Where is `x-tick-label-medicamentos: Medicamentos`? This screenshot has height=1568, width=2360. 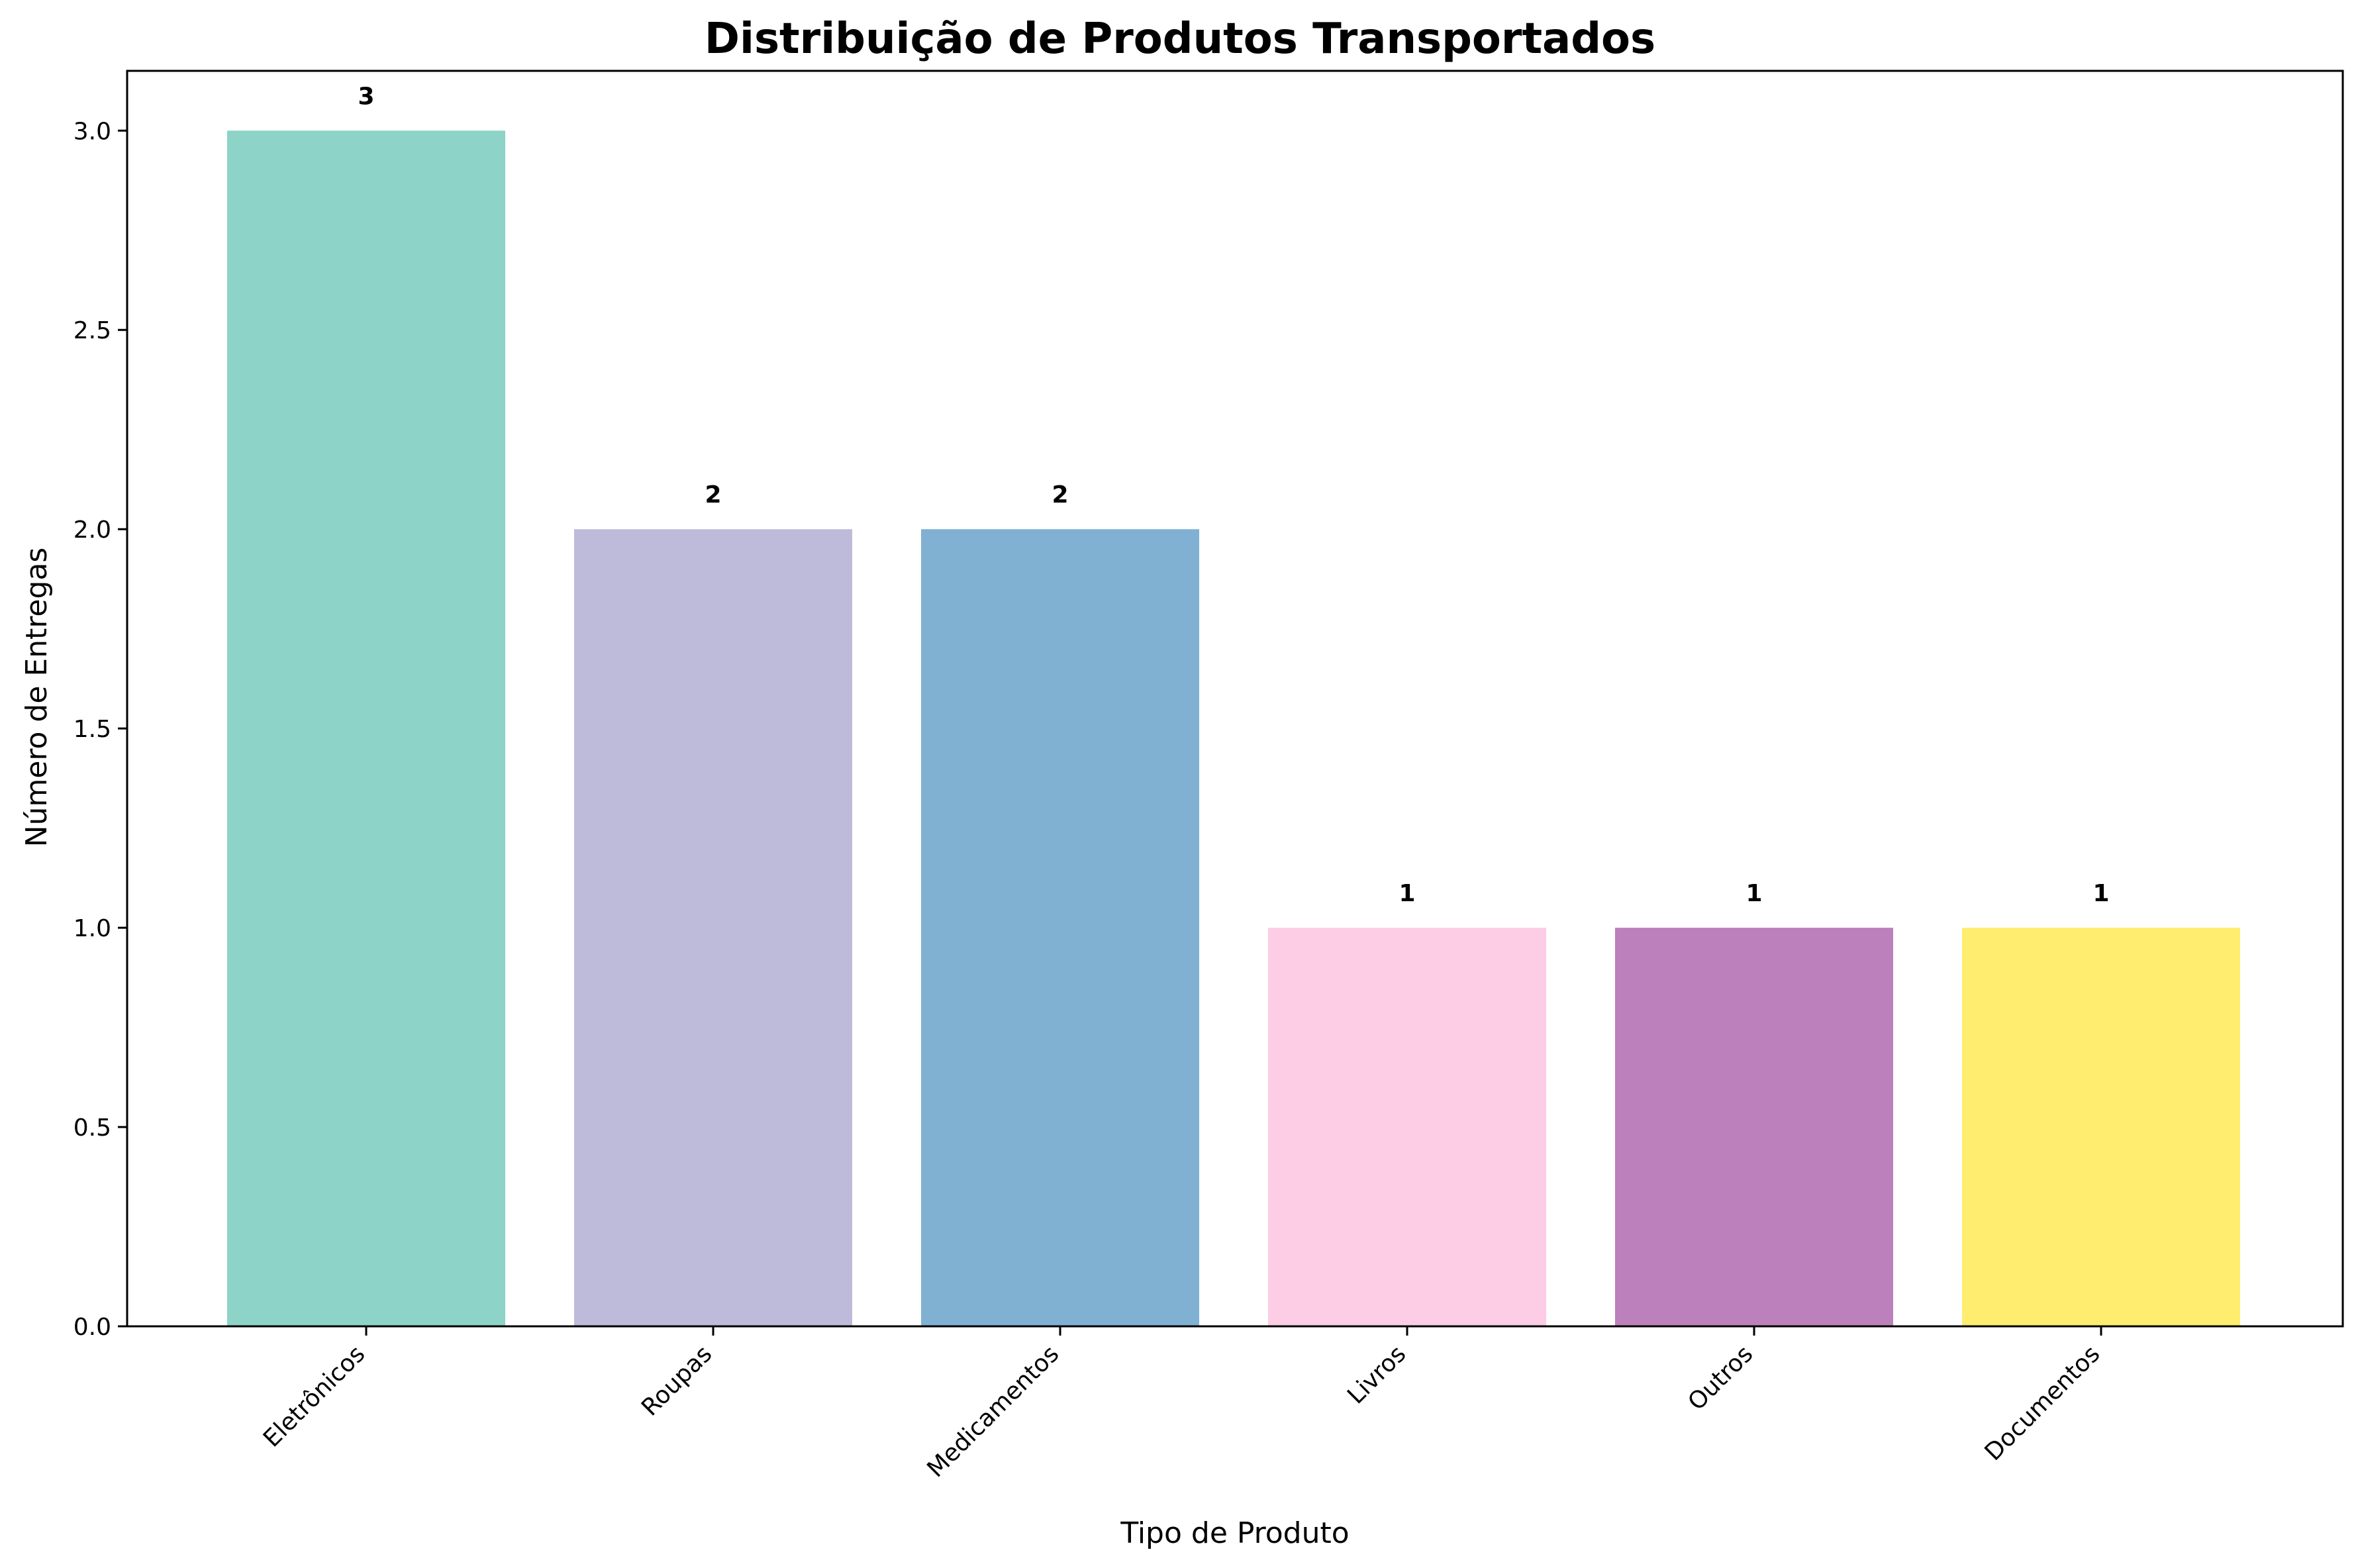
x-tick-label-medicamentos: Medicamentos is located at coordinates (994, 1411).